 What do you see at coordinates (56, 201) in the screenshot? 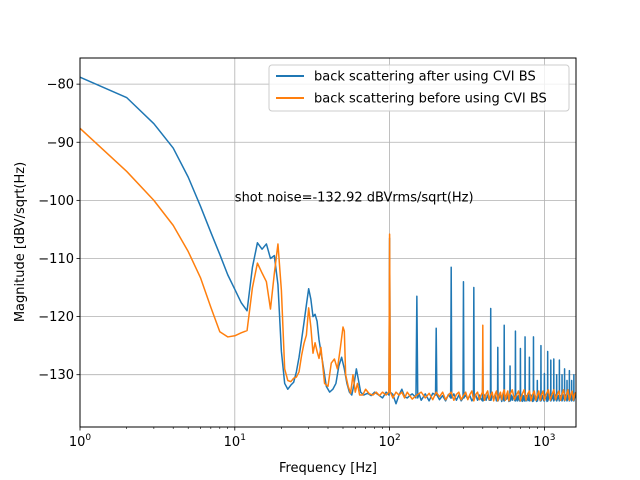
I see `y-tick-label: −100` at bounding box center [56, 201].